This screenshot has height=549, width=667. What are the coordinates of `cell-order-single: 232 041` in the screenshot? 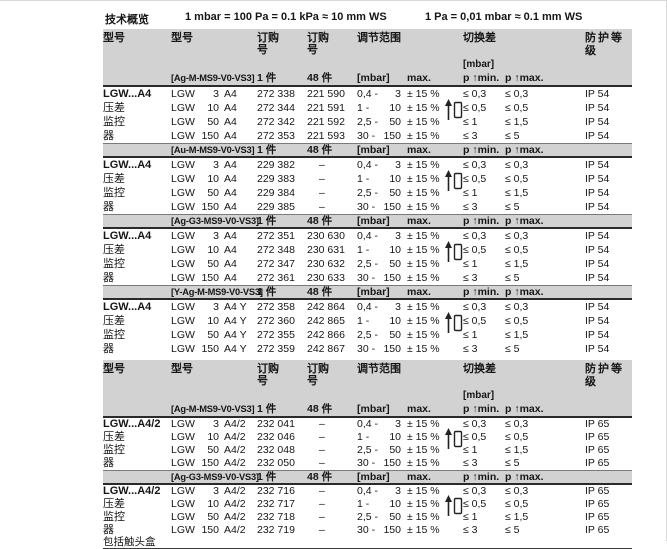 It's located at (282, 424).